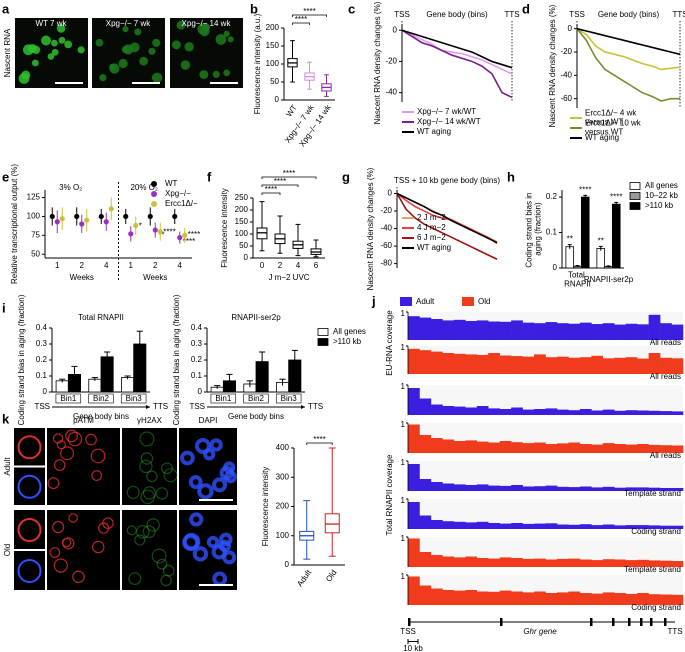  What do you see at coordinates (7, 466) in the screenshot?
I see `row-label: Adult` at bounding box center [7, 466].